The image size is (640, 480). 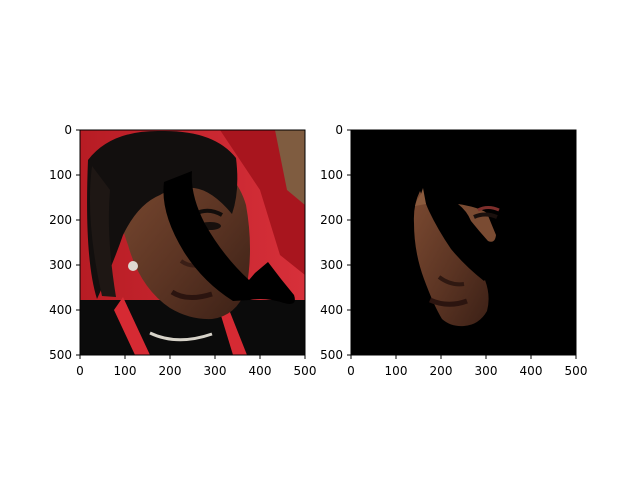 What do you see at coordinates (229, 237) in the screenshot?
I see `occlusion-mask` at bounding box center [229, 237].